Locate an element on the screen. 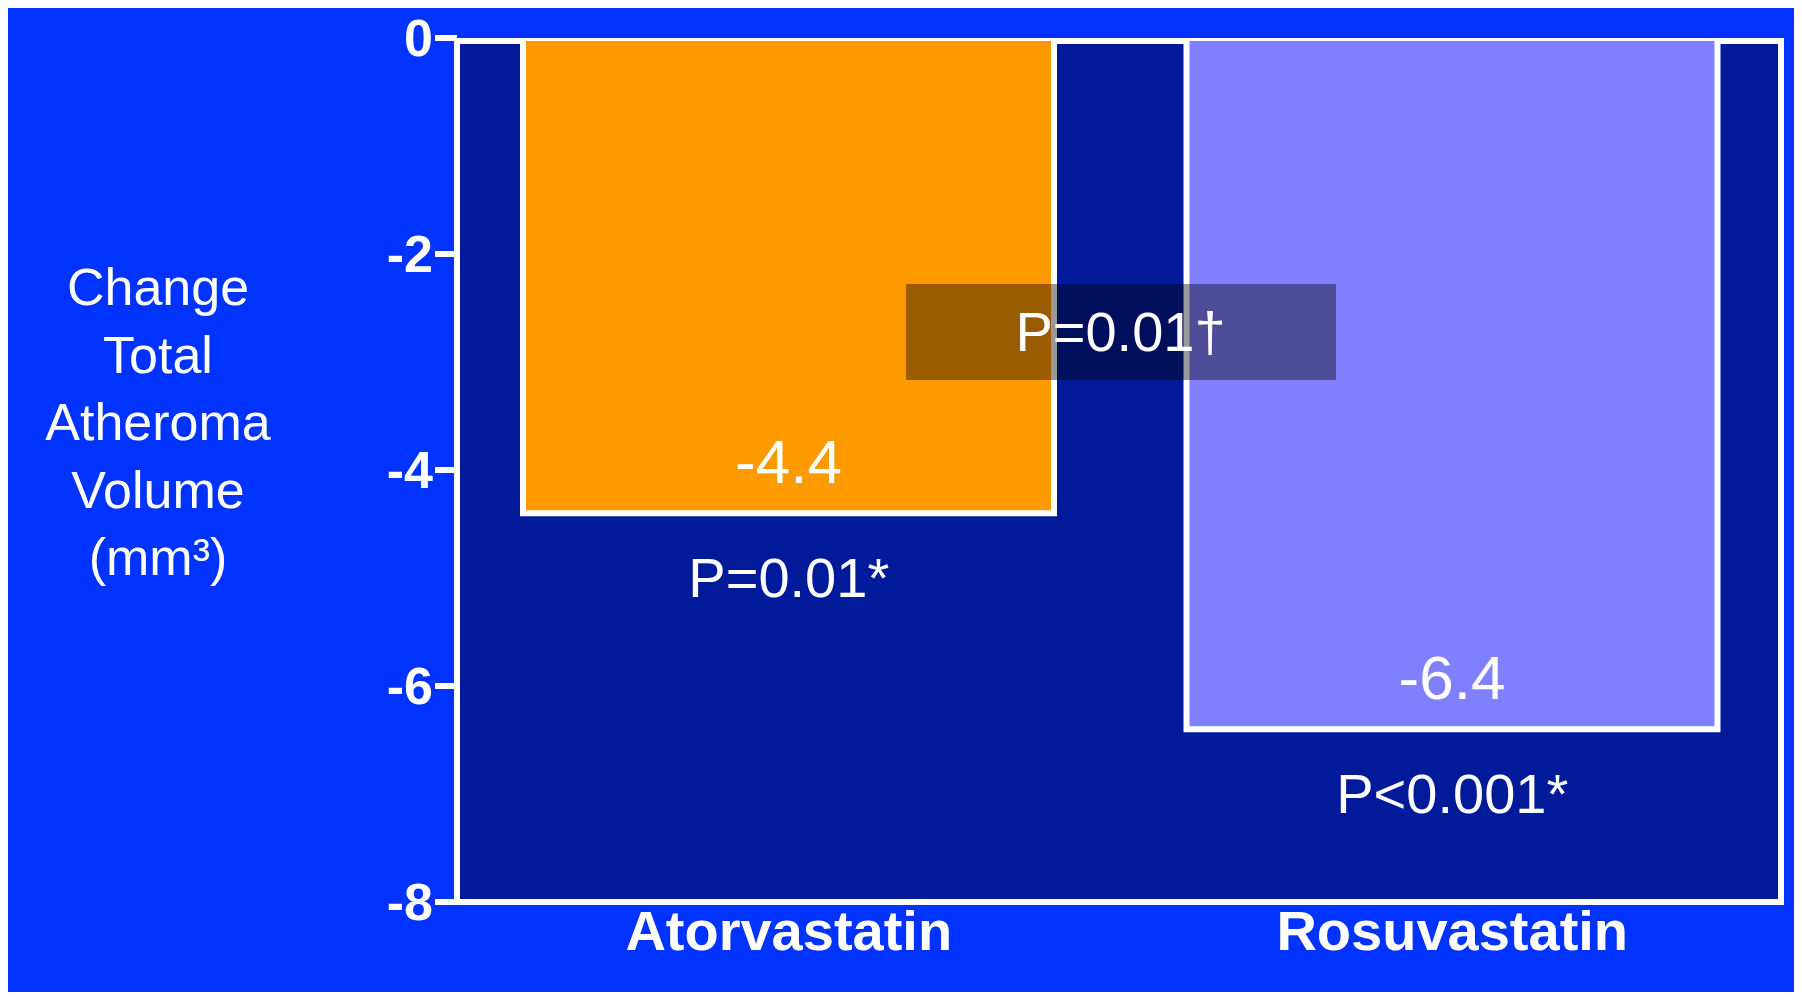 Image resolution: width=1802 pixels, height=1000 pixels. annotation: P=0.01* is located at coordinates (789, 578).